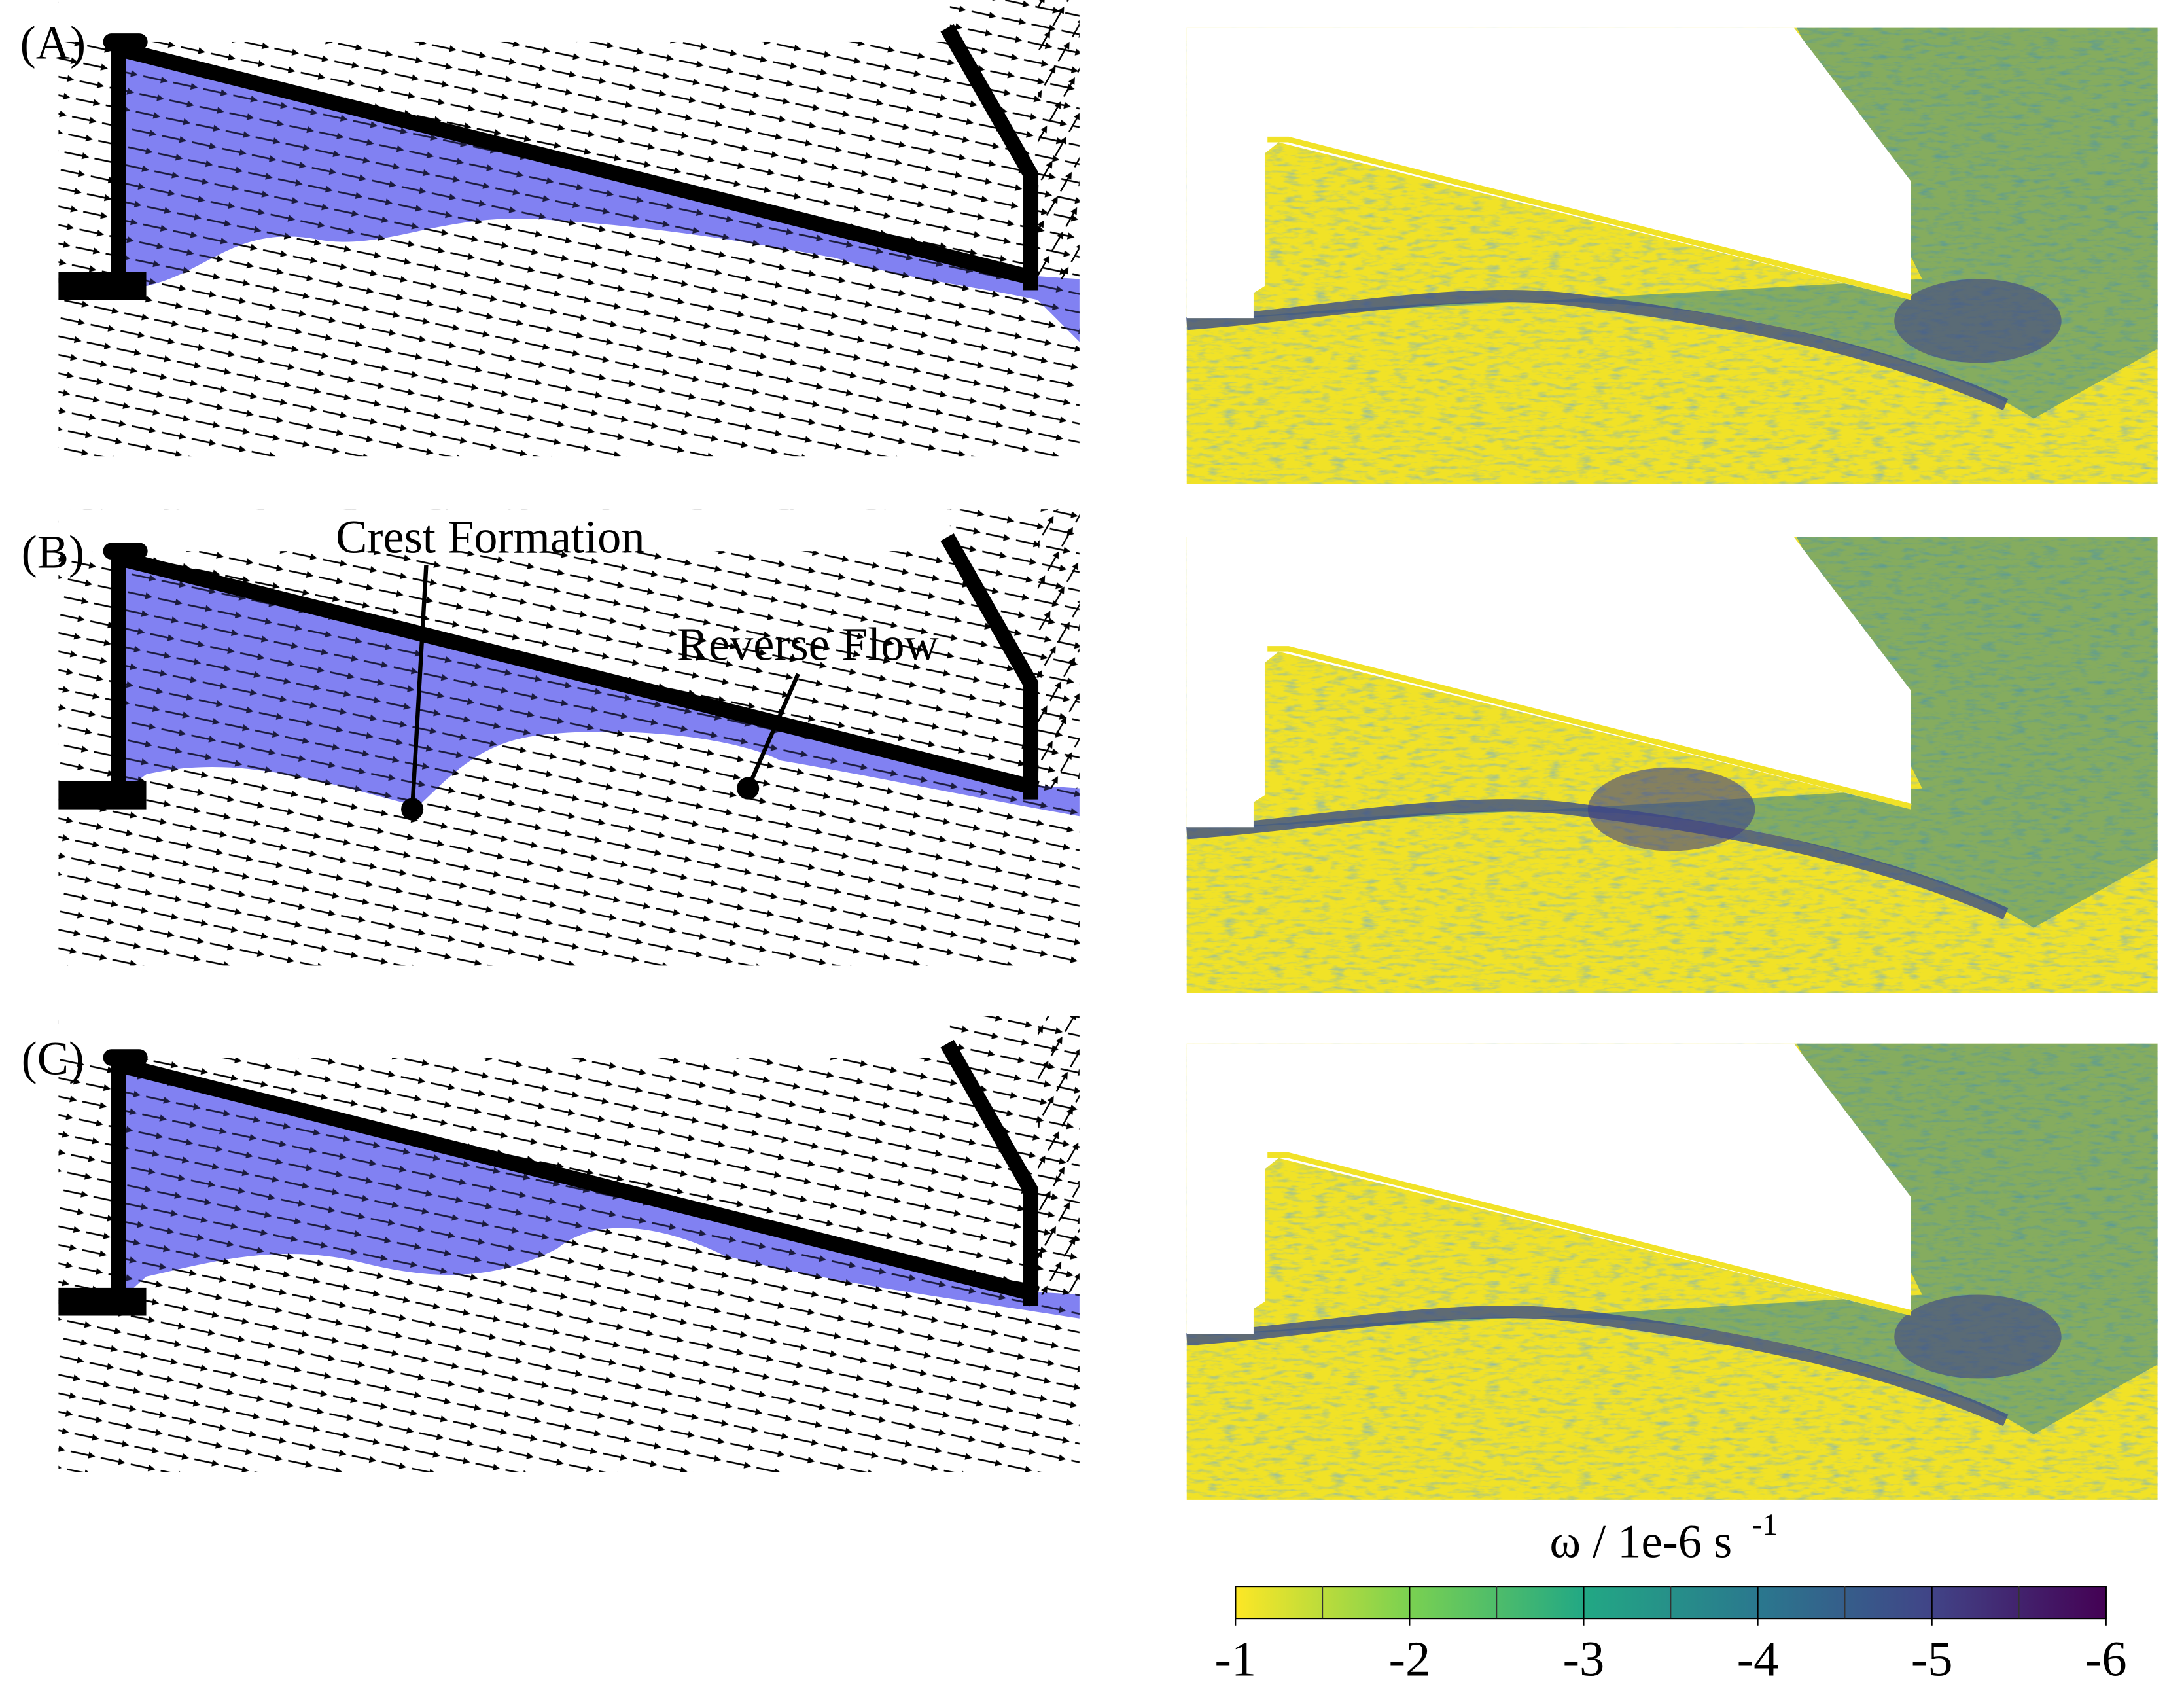  I want to click on panel-label: (B), so click(53, 551).